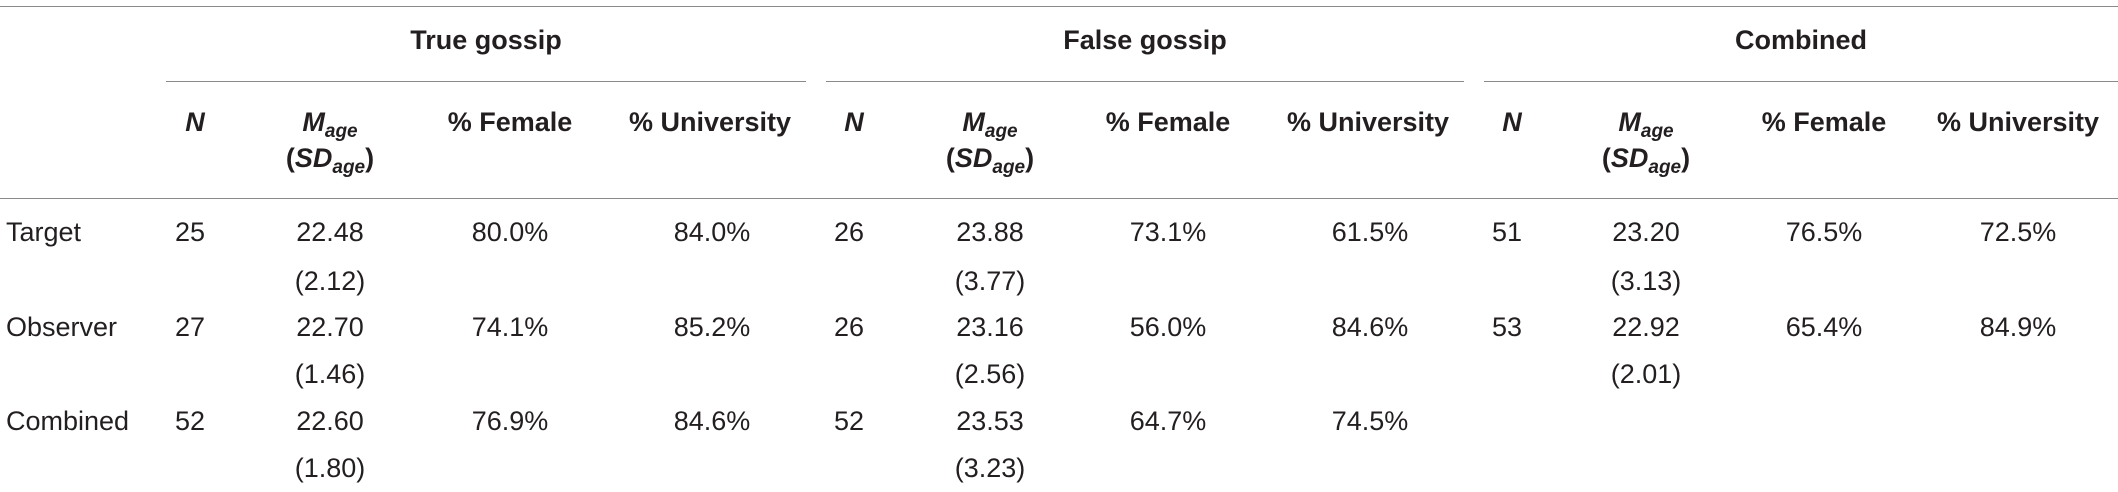 This screenshot has width=2118, height=492. I want to click on group-header-true-gossip: True gossip, so click(486, 40).